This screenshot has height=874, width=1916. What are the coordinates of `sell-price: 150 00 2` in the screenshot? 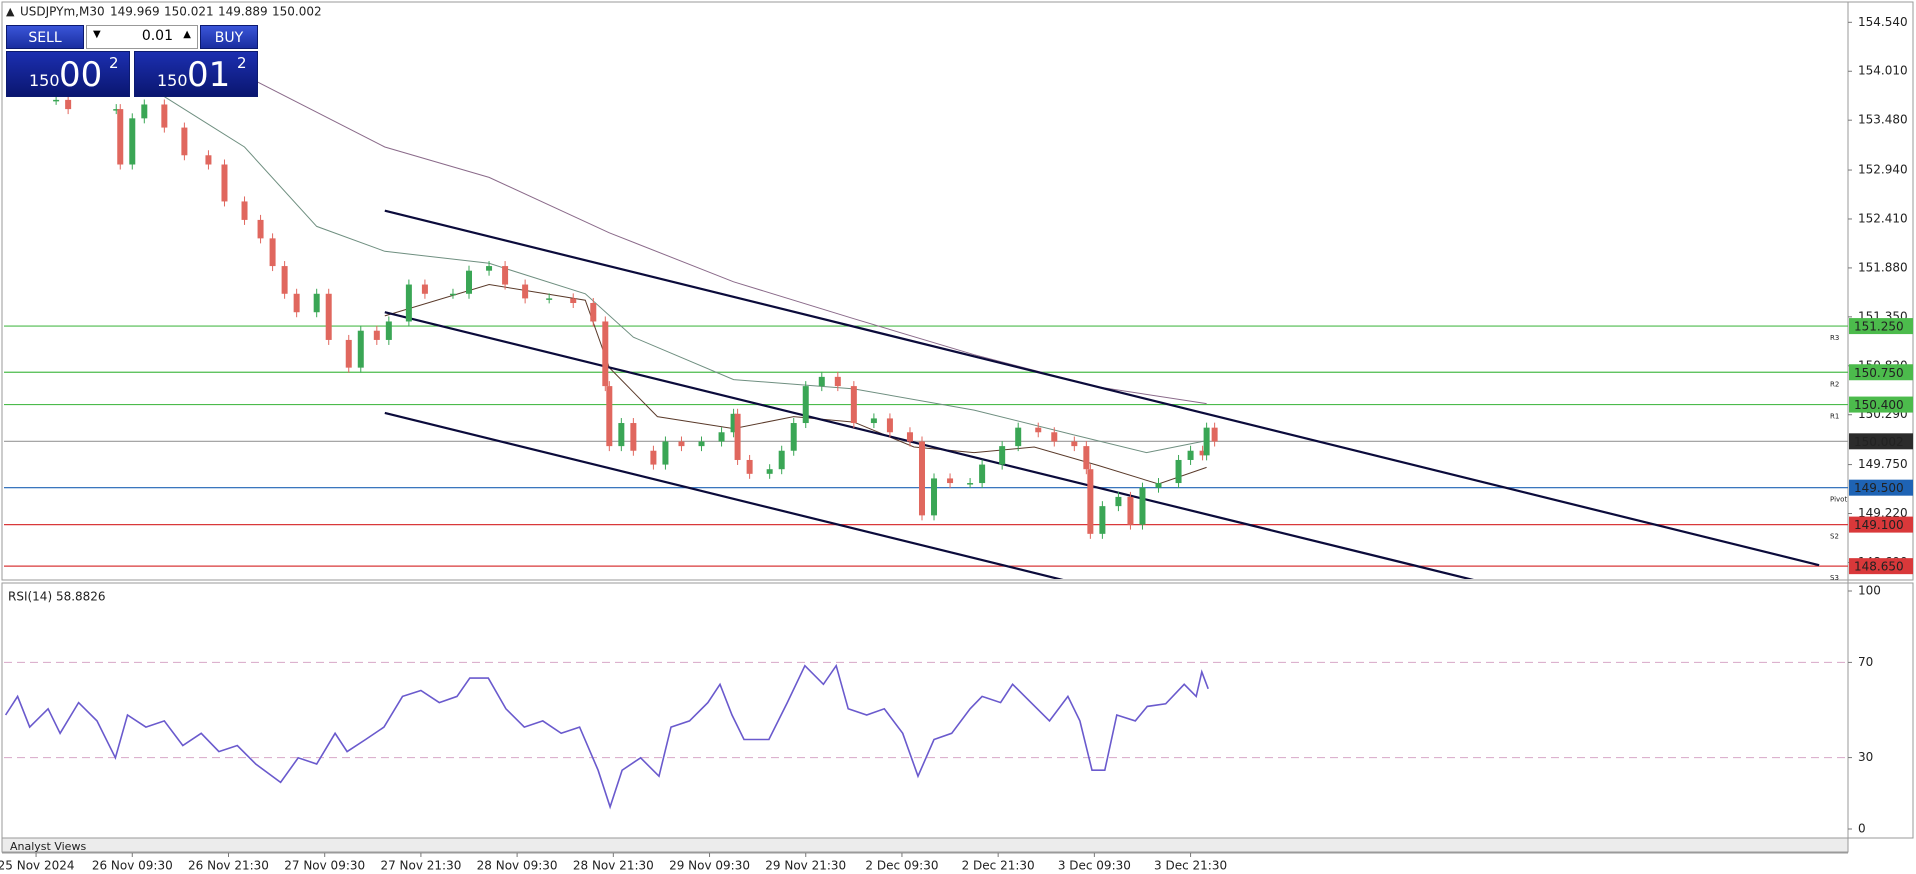 It's located at (68, 74).